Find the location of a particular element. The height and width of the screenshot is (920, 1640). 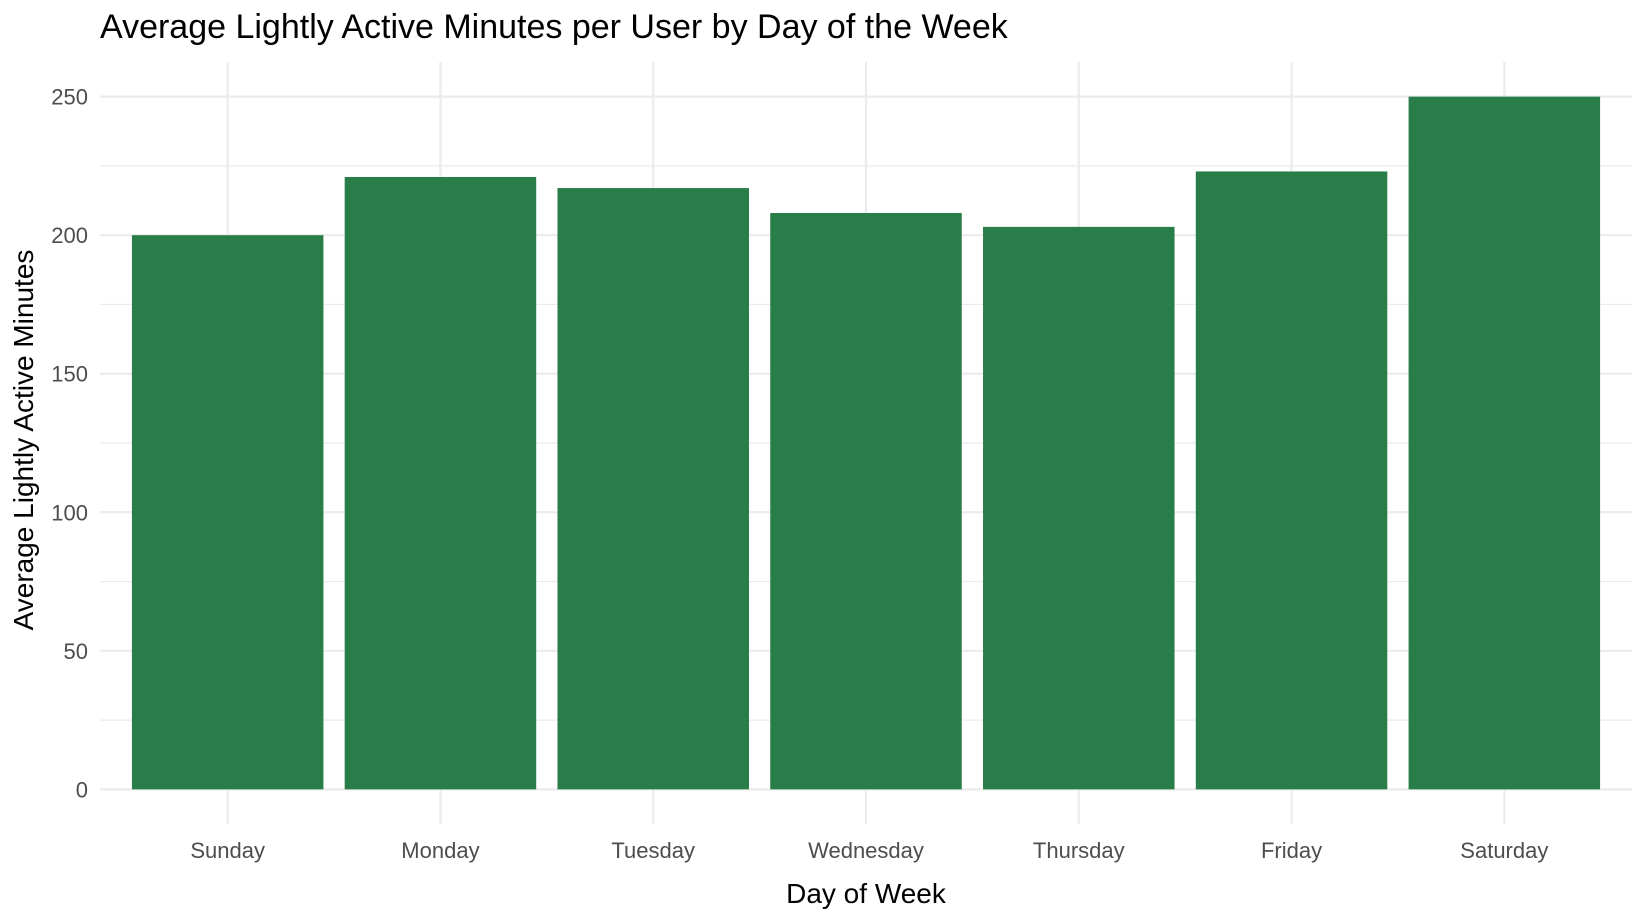

x-tick-label: Wednesday is located at coordinates (866, 850).